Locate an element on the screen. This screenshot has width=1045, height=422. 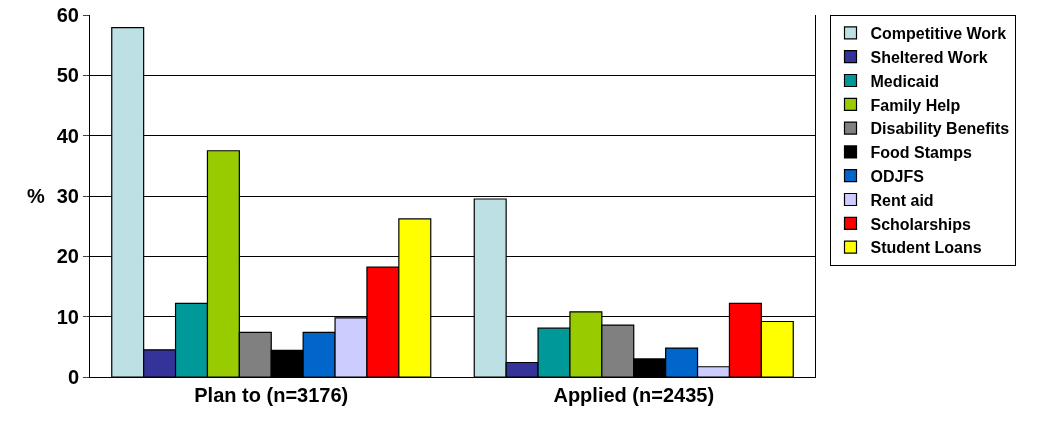
y-tick-label: 10 is located at coordinates (67, 316).